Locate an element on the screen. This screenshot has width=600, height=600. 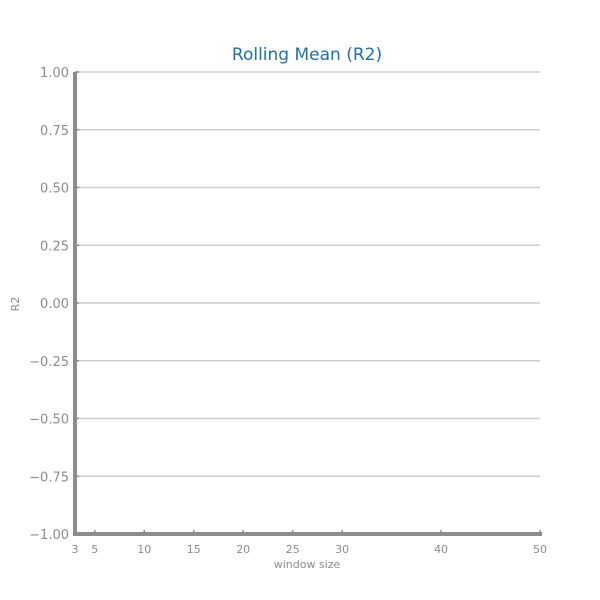
y-tick-label: 0.75 is located at coordinates (54, 131).